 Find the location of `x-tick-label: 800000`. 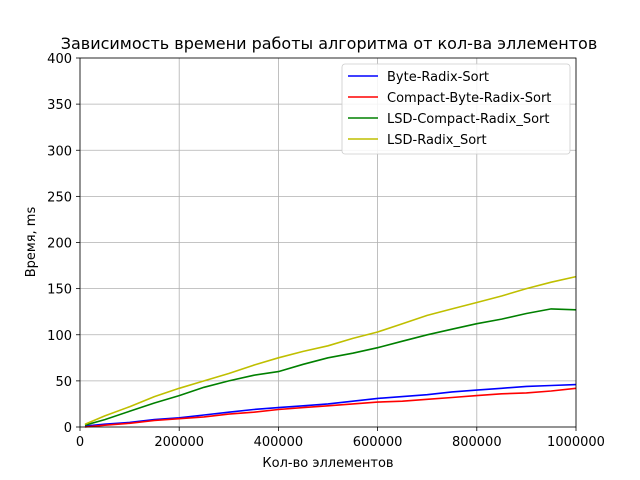

x-tick-label: 800000 is located at coordinates (477, 442).